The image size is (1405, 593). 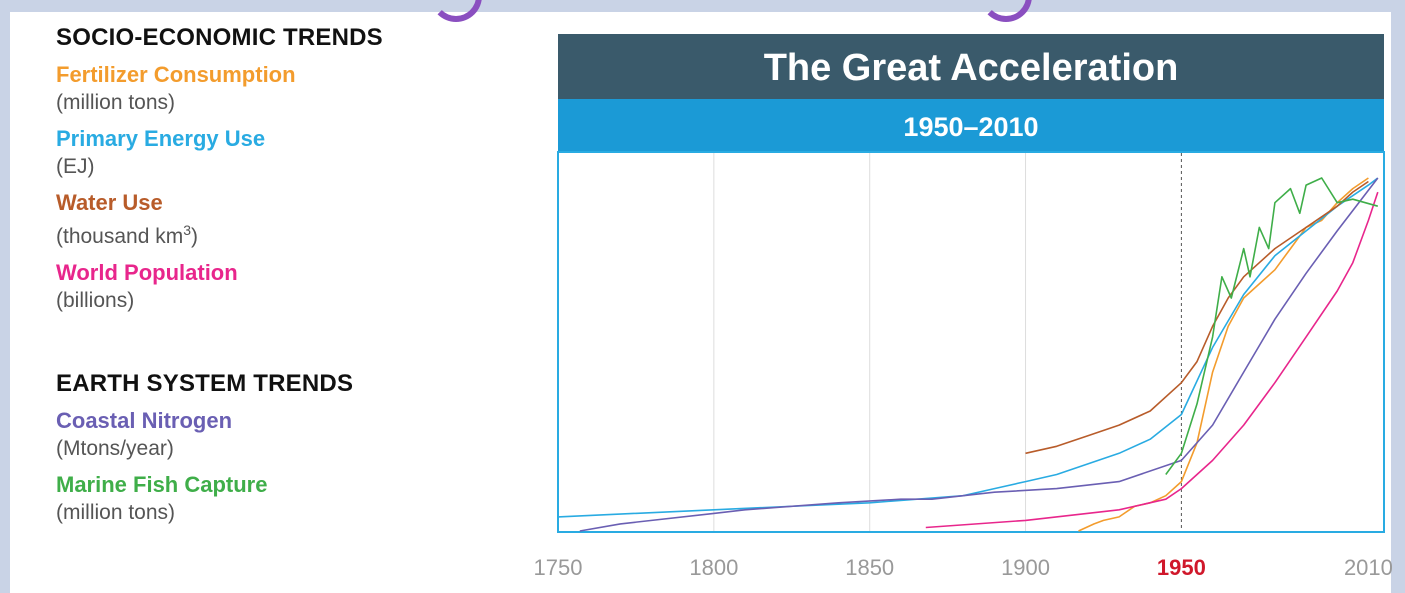 What do you see at coordinates (161, 138) in the screenshot?
I see `legend-name: Primary Energy Use` at bounding box center [161, 138].